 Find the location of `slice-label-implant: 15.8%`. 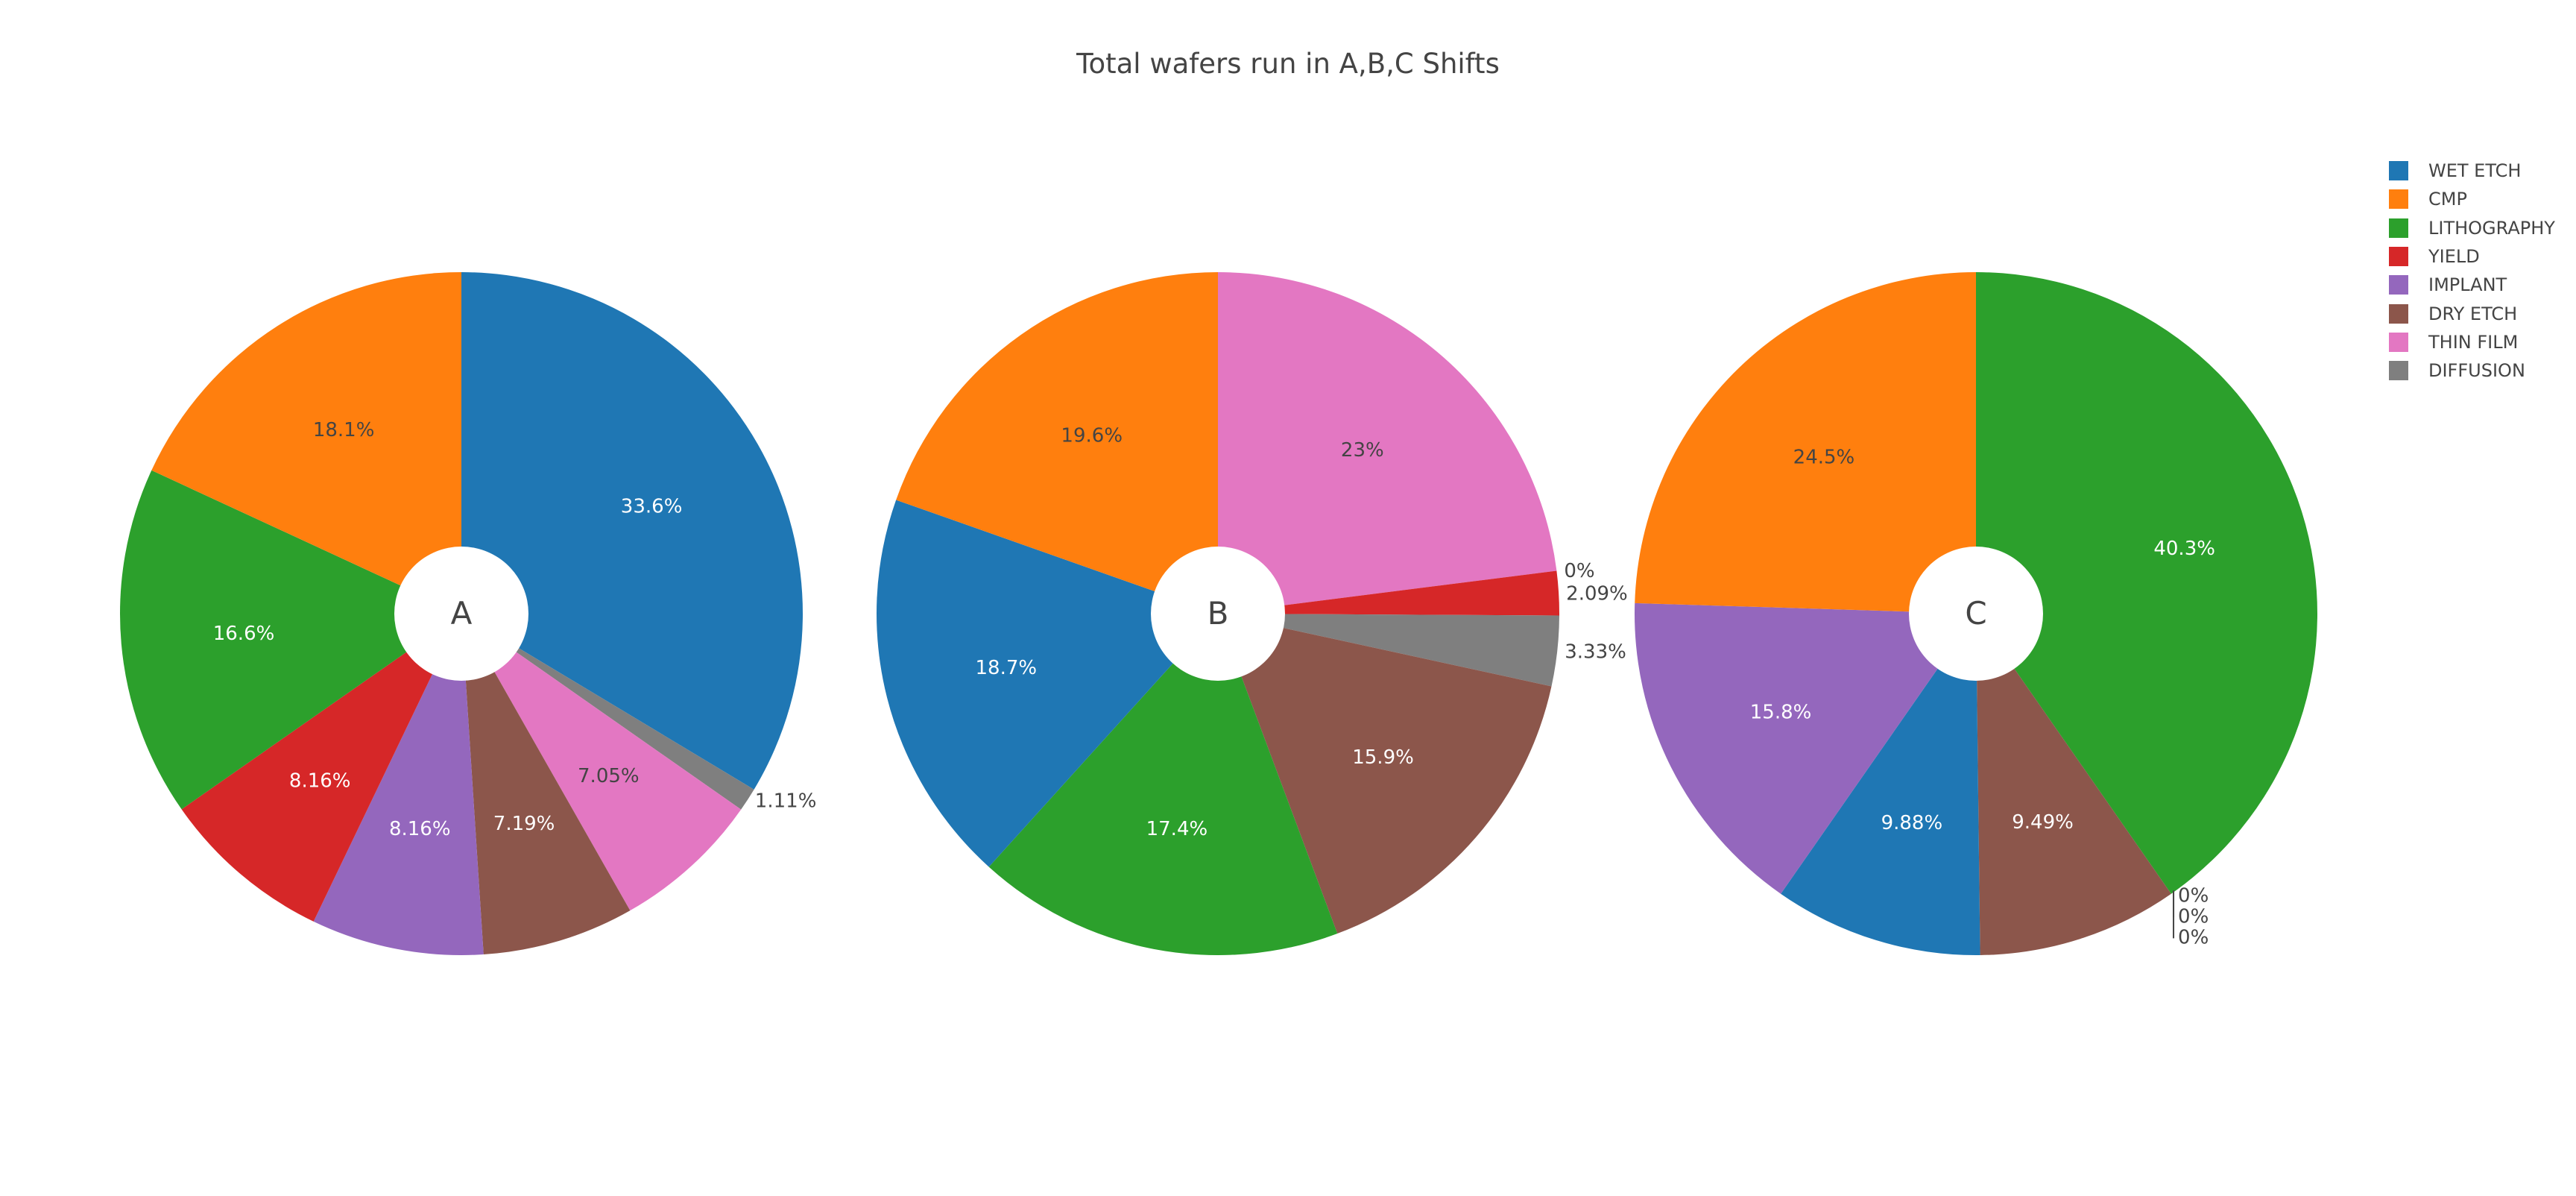

slice-label-implant: 15.8% is located at coordinates (1781, 713).